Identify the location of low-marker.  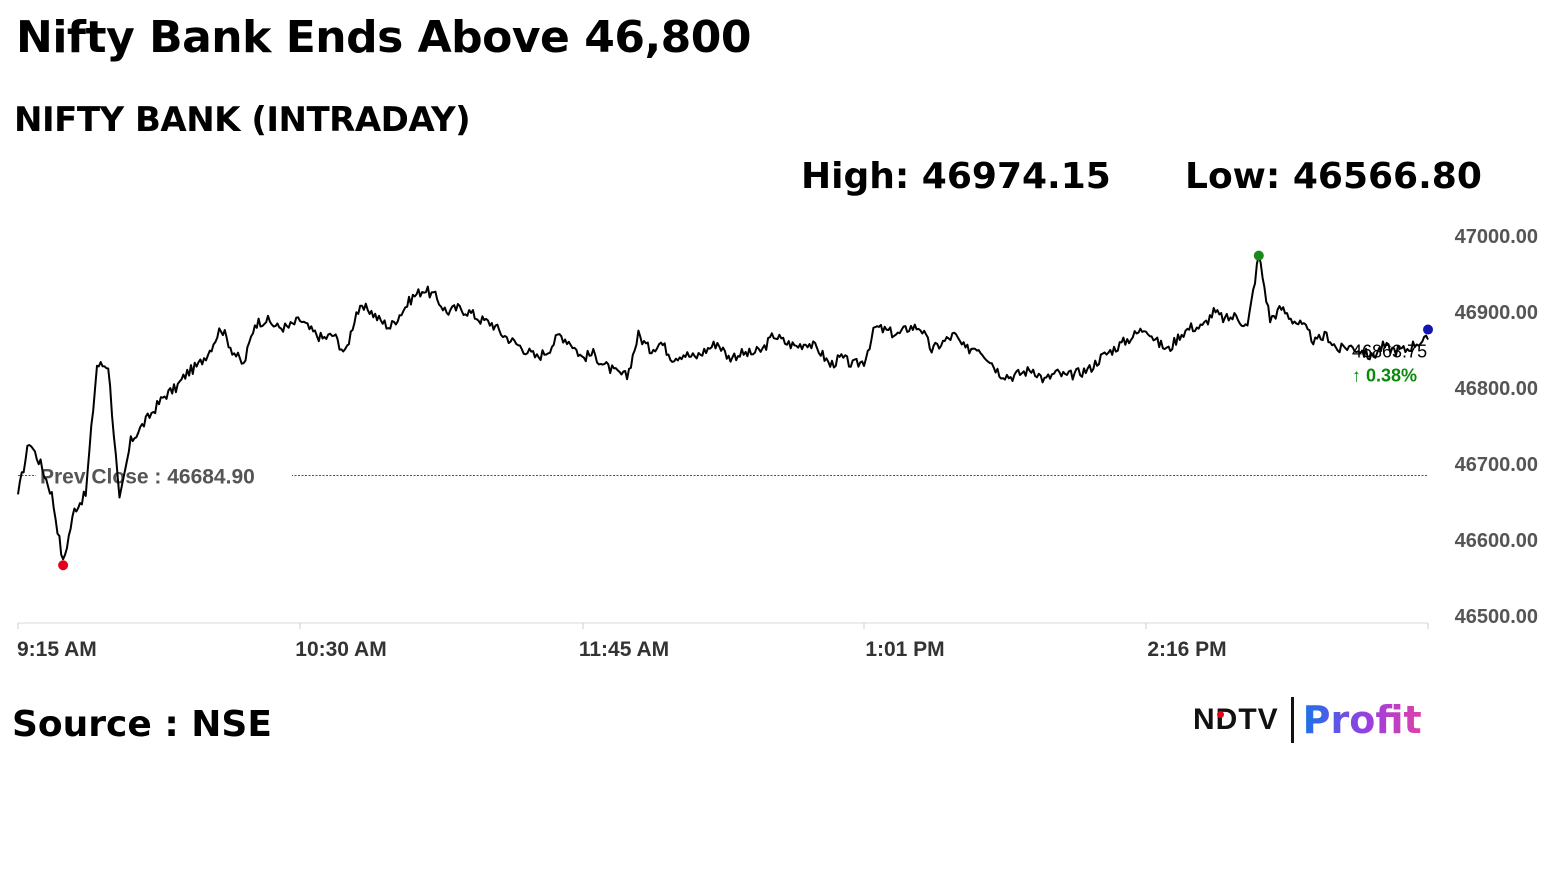
(63, 565).